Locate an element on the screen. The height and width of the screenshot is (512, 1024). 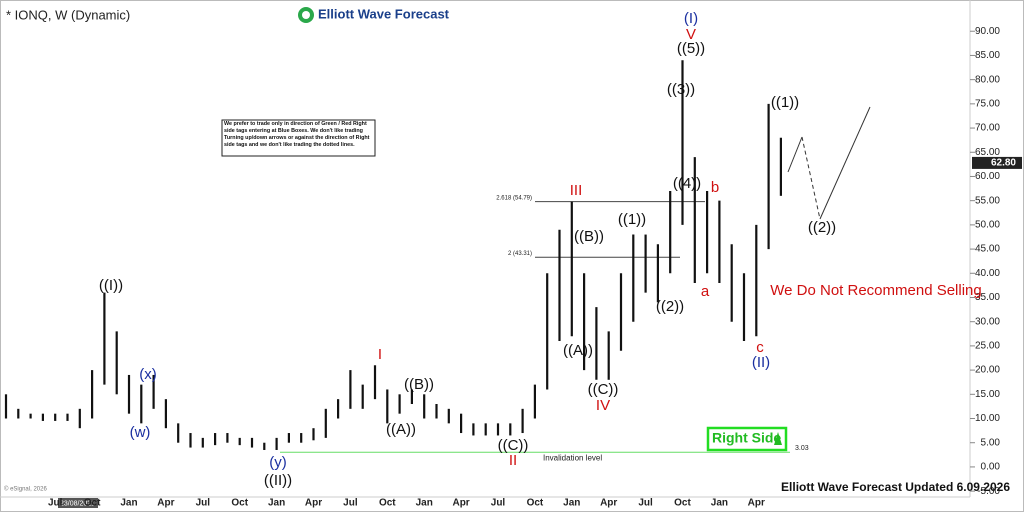
y-tick-label: 5.00 is located at coordinates (991, 442).